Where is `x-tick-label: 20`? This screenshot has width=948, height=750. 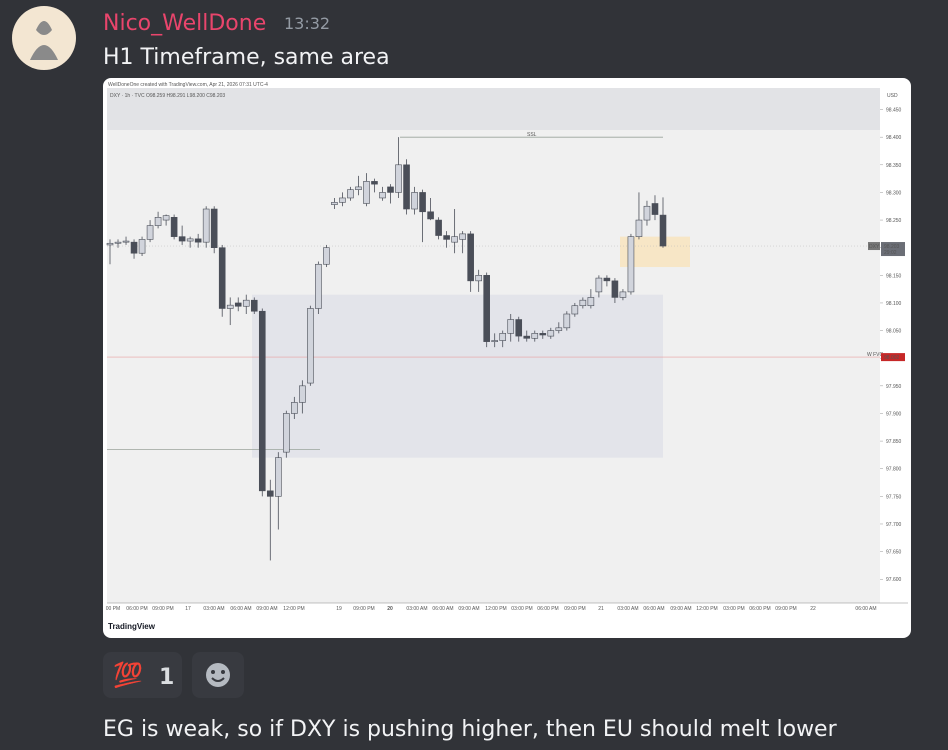 x-tick-label: 20 is located at coordinates (390, 609).